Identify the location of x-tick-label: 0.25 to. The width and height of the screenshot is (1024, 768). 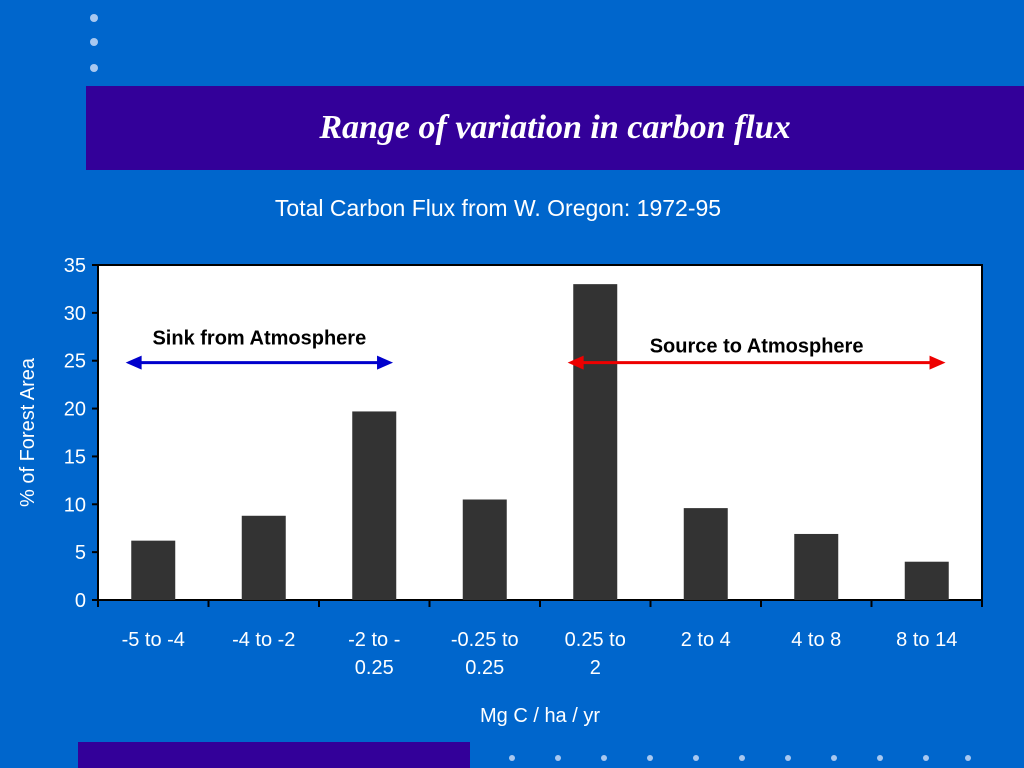
(595, 640).